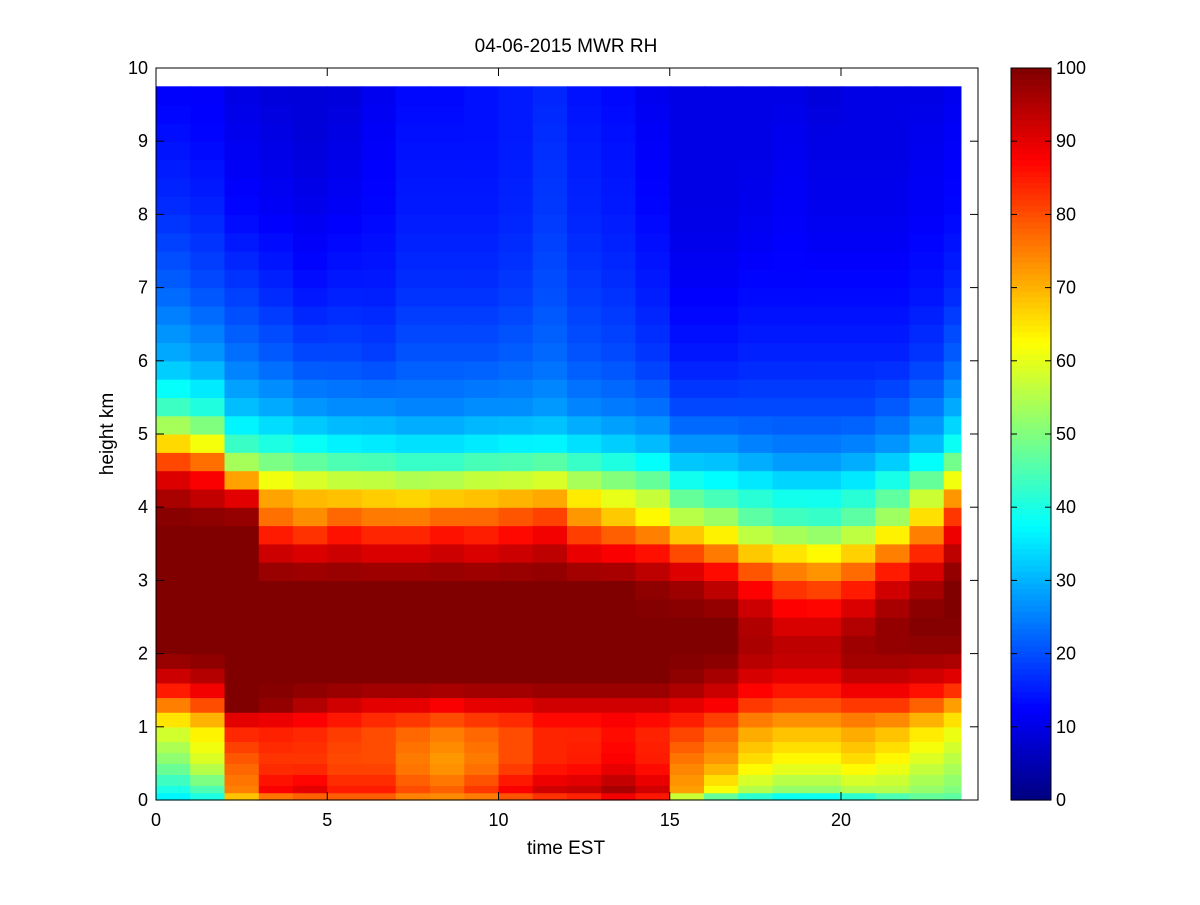 Image resolution: width=1200 pixels, height=905 pixels. I want to click on colorbar-tick-label: 50, so click(1066, 434).